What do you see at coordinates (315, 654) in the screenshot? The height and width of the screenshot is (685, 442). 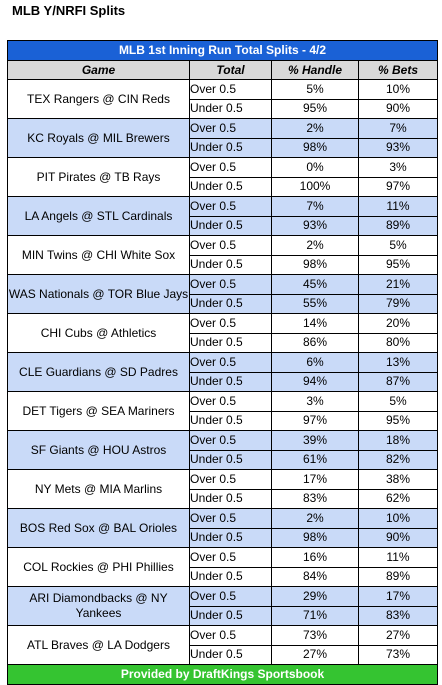 I see `handle-cell: 27%` at bounding box center [315, 654].